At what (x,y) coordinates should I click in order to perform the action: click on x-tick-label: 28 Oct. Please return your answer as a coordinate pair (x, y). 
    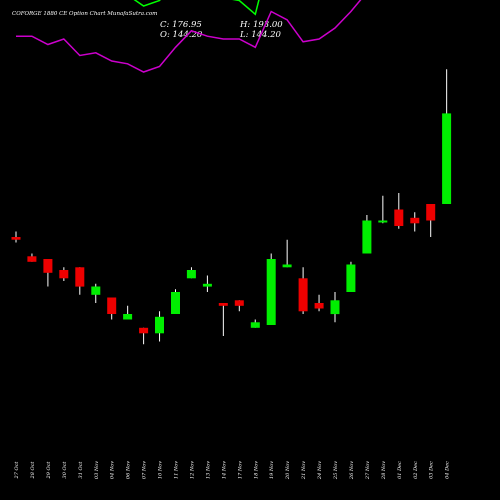
    Looking at the image, I should click on (33, 470).